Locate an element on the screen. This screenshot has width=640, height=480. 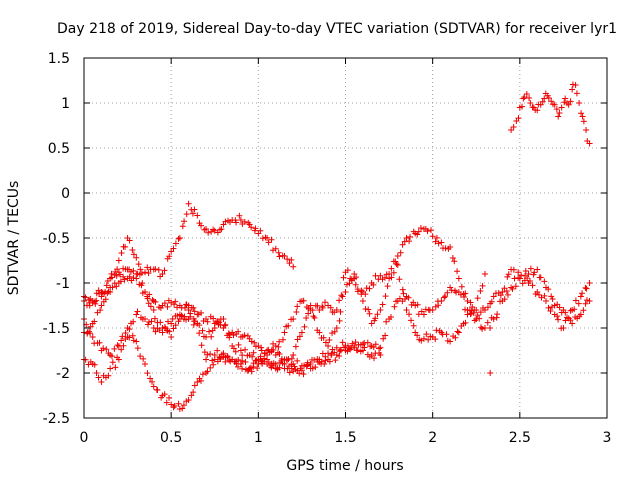
y-tick-label: 1.5 is located at coordinates (59, 59).